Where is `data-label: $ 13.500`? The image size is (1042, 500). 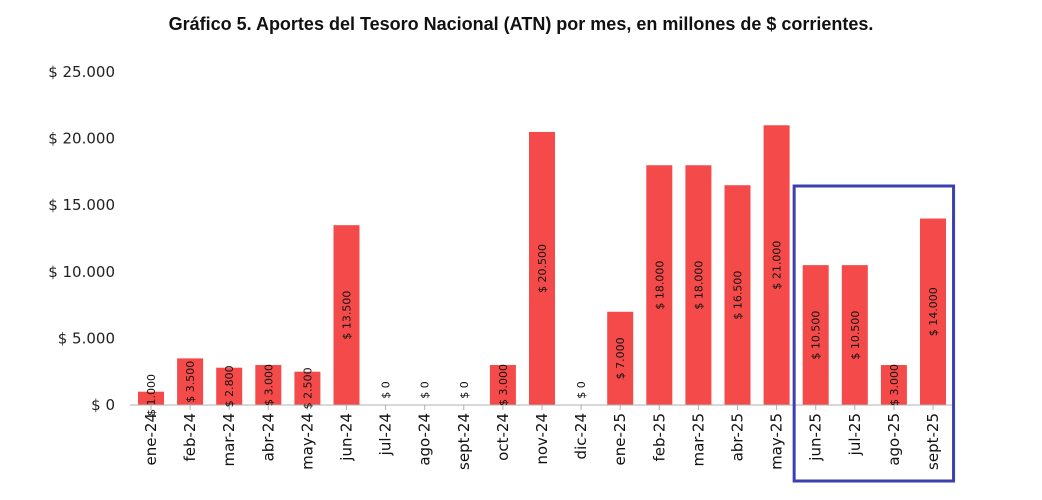
data-label: $ 13.500 is located at coordinates (347, 315).